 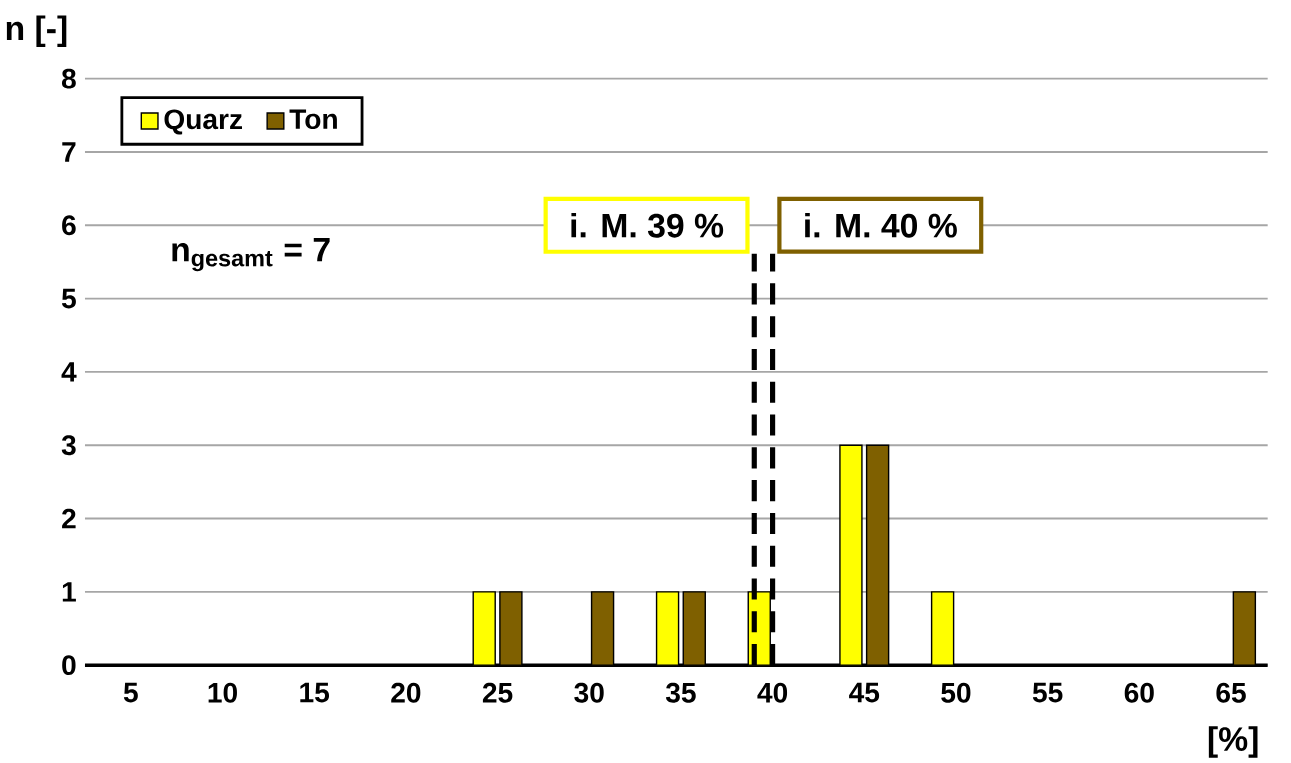 What do you see at coordinates (1047, 692) in the screenshot?
I see `x-tick-label: 55` at bounding box center [1047, 692].